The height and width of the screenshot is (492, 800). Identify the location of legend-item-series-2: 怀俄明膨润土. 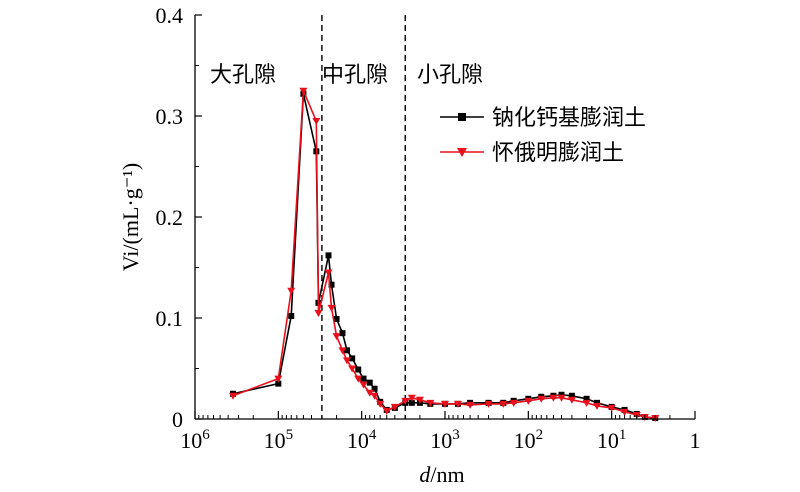
(532, 153).